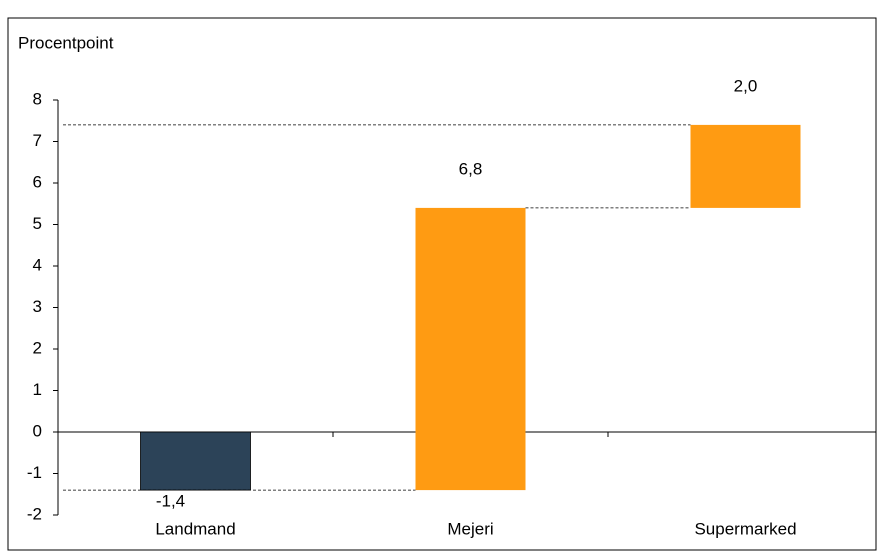  What do you see at coordinates (37, 347) in the screenshot?
I see `y-tick-label: 2` at bounding box center [37, 347].